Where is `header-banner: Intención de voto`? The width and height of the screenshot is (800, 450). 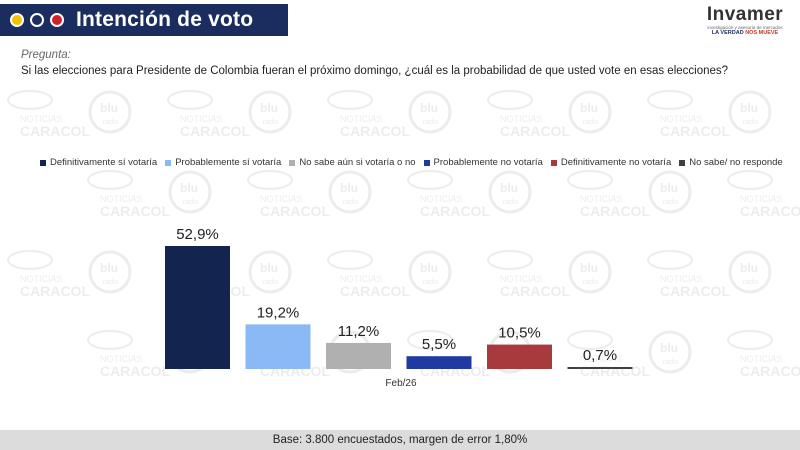 header-banner: Intención de voto is located at coordinates (144, 20).